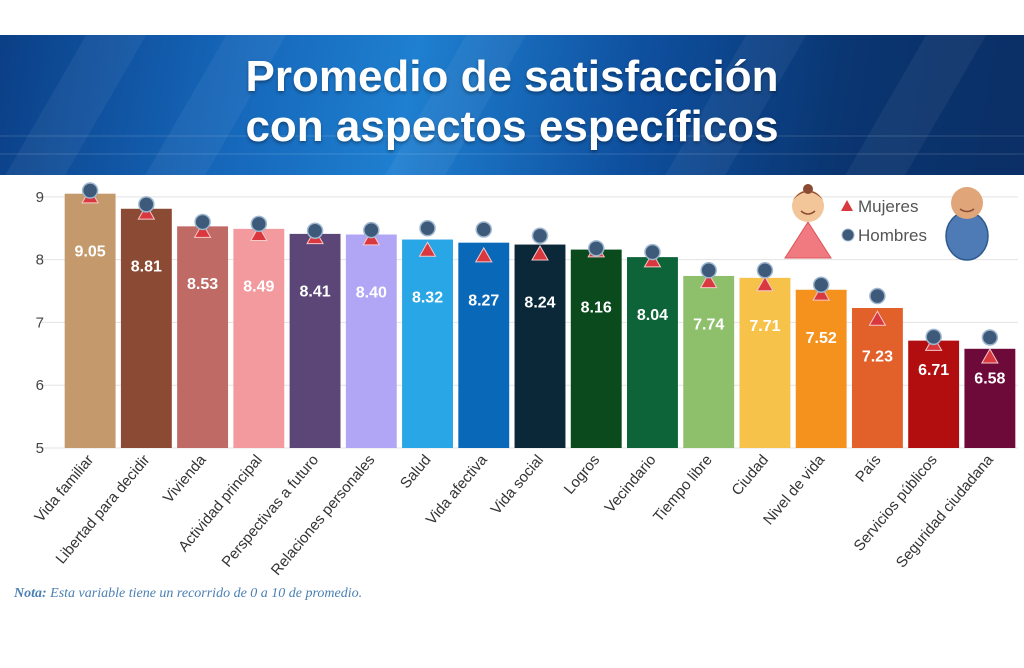 Image resolution: width=1024 pixels, height=668 pixels. Describe the element at coordinates (517, 485) in the screenshot. I see `x-tick-label: Vida social` at that location.